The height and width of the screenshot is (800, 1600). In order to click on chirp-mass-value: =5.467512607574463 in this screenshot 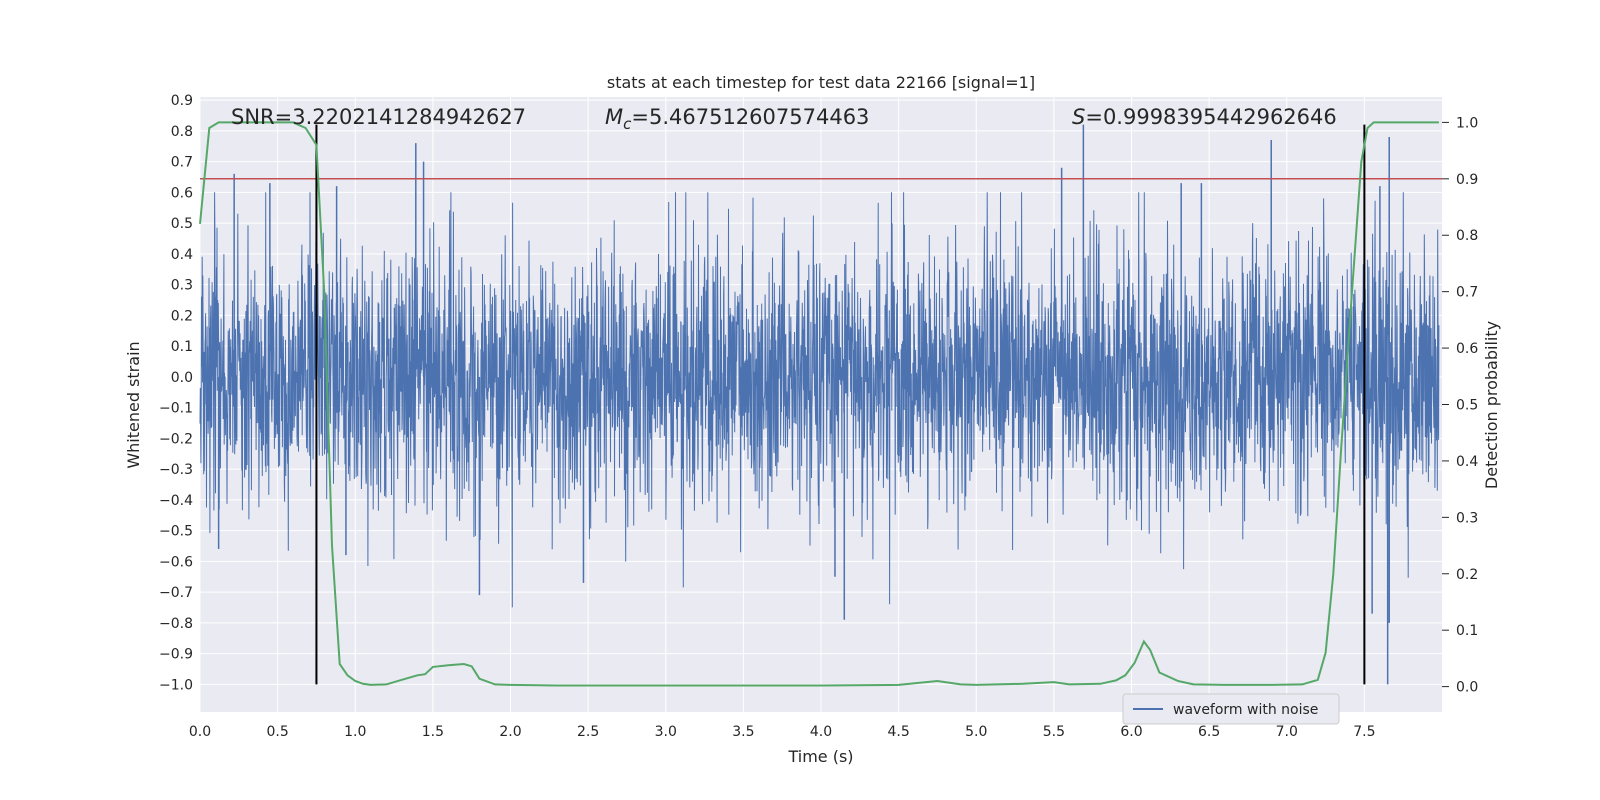, I will do `click(750, 117)`.